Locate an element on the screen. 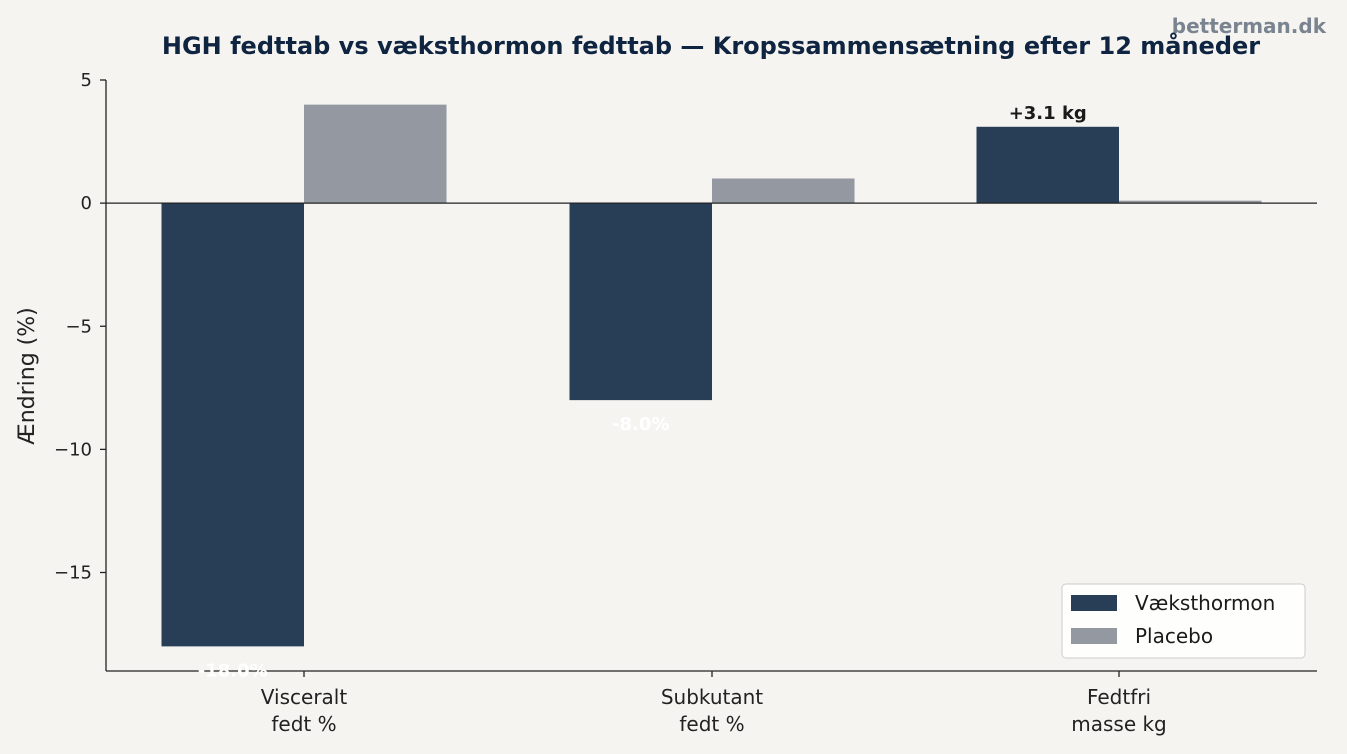 This screenshot has height=754, width=1347. x-tick-label-line: Visceralt is located at coordinates (304, 697).